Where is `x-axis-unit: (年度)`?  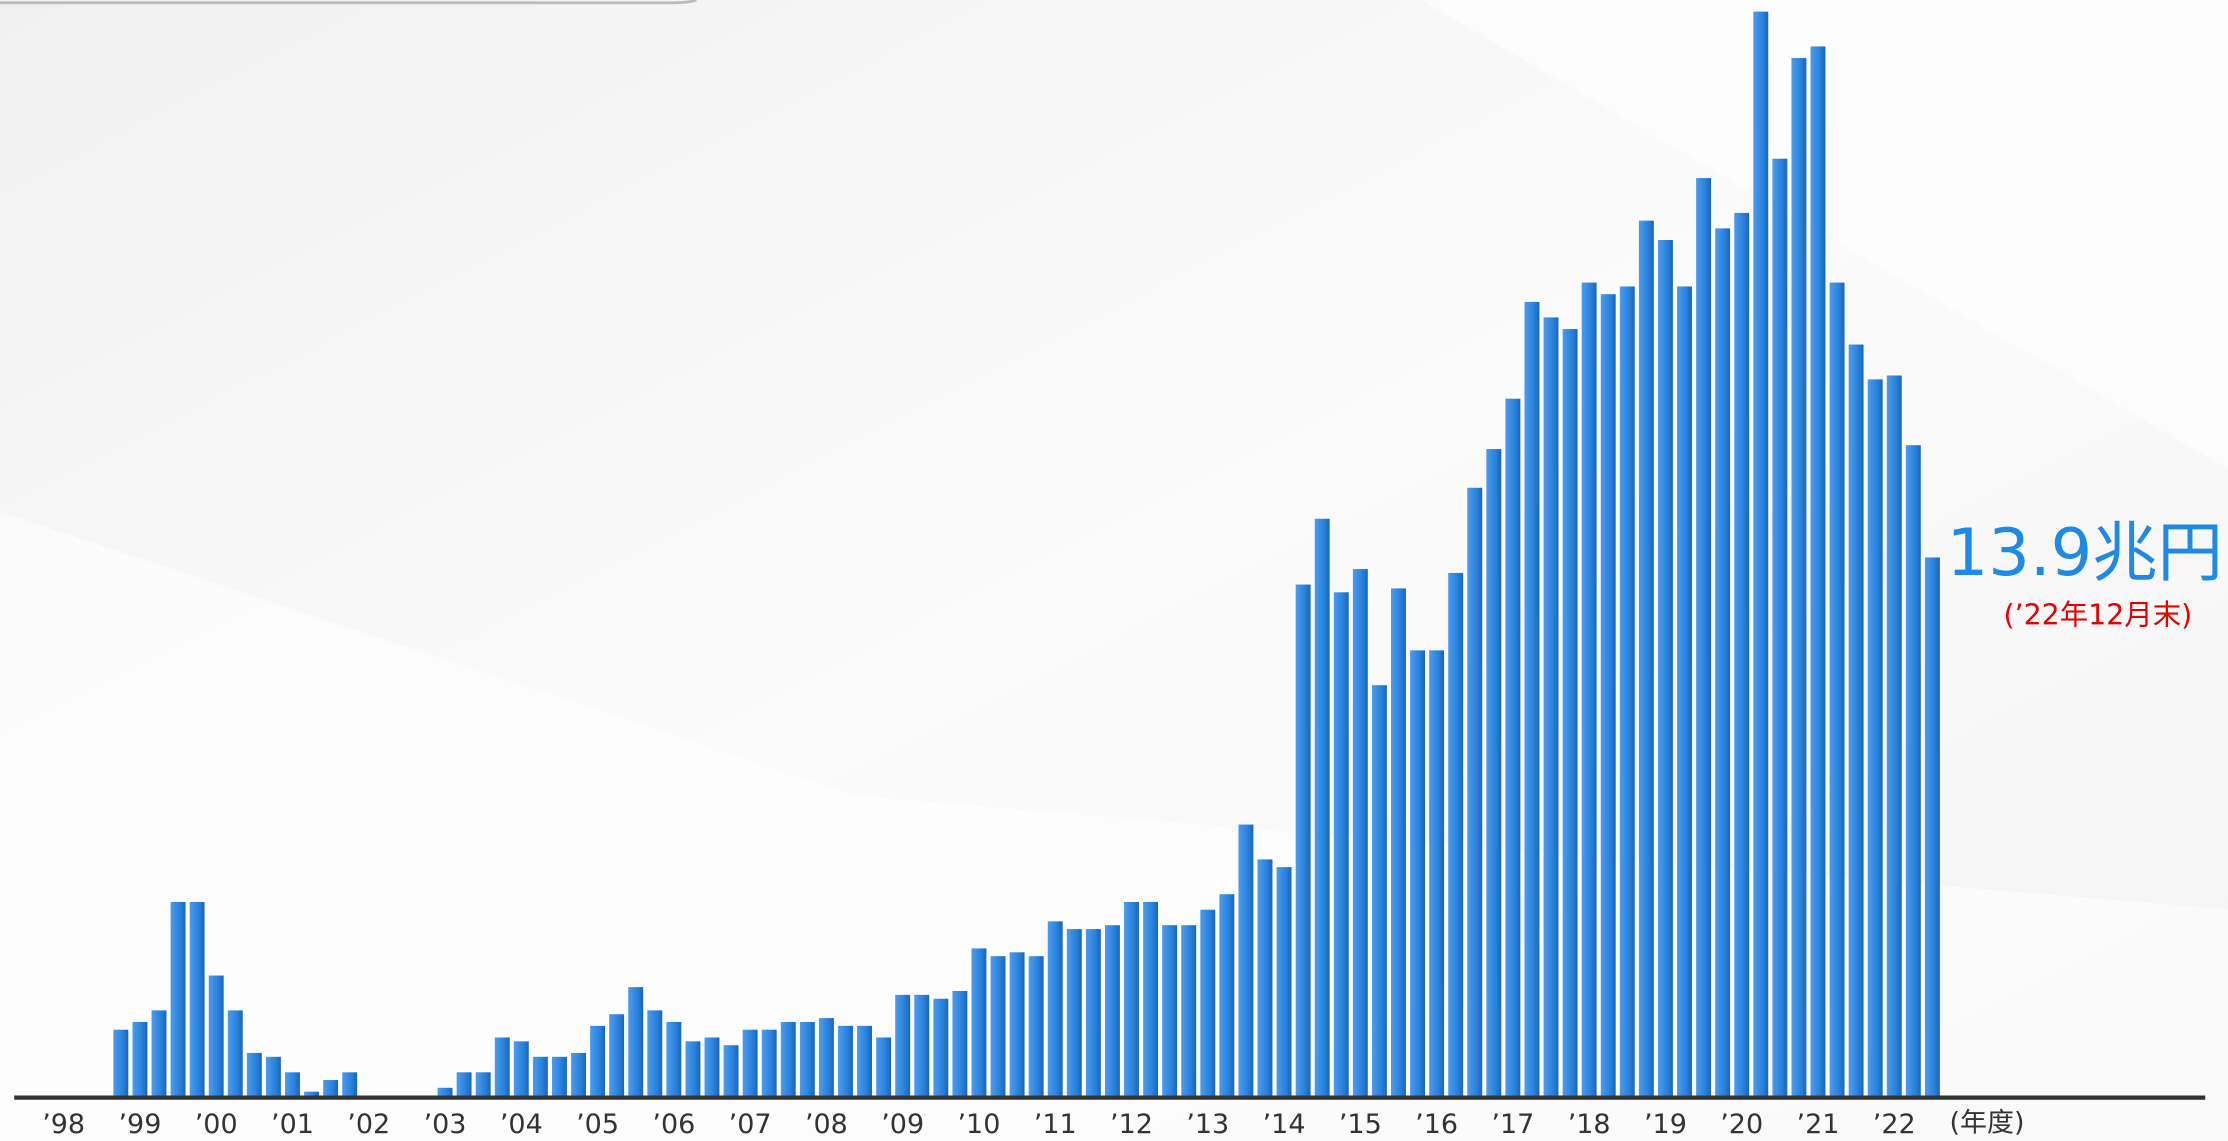 x-axis-unit: (年度) is located at coordinates (1987, 1122).